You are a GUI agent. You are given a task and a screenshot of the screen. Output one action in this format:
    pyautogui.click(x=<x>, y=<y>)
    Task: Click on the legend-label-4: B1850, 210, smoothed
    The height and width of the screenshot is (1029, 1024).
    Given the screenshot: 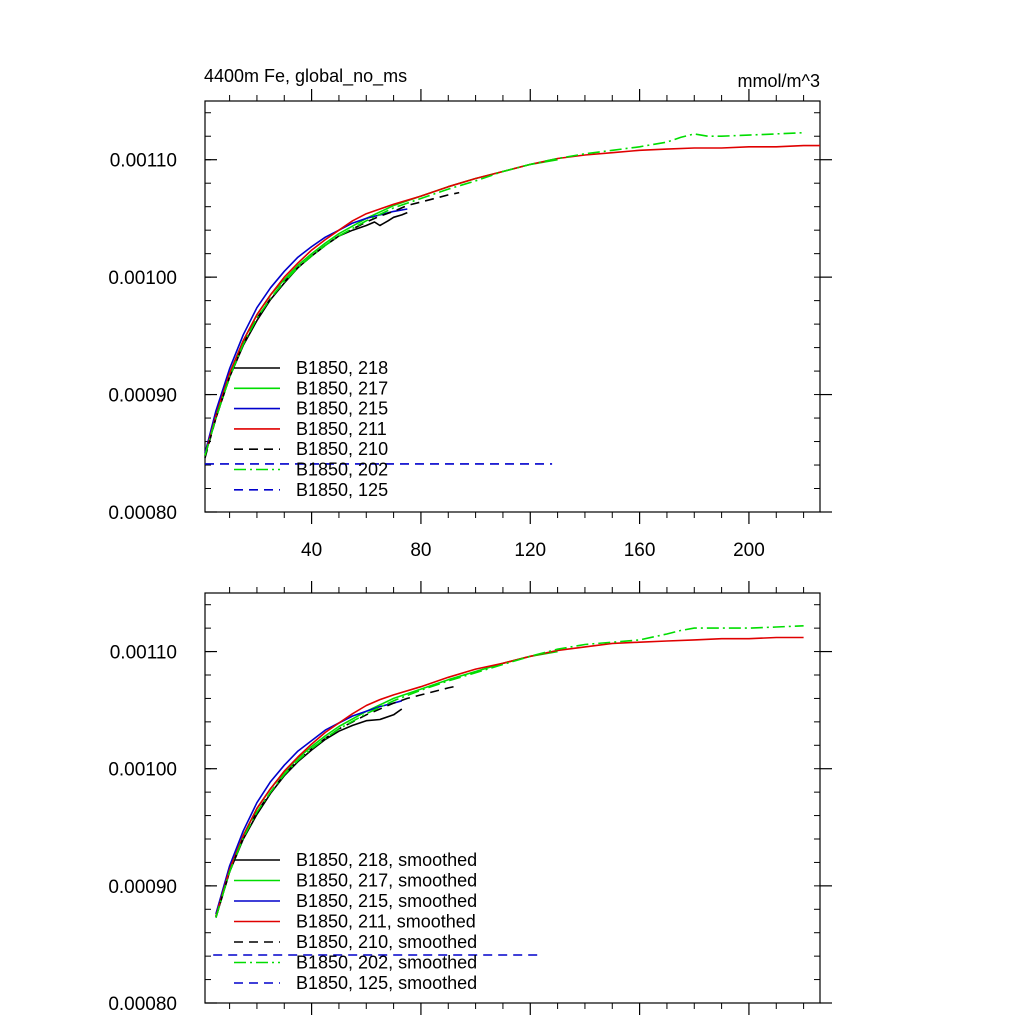 What is the action you would take?
    pyautogui.click(x=386, y=942)
    